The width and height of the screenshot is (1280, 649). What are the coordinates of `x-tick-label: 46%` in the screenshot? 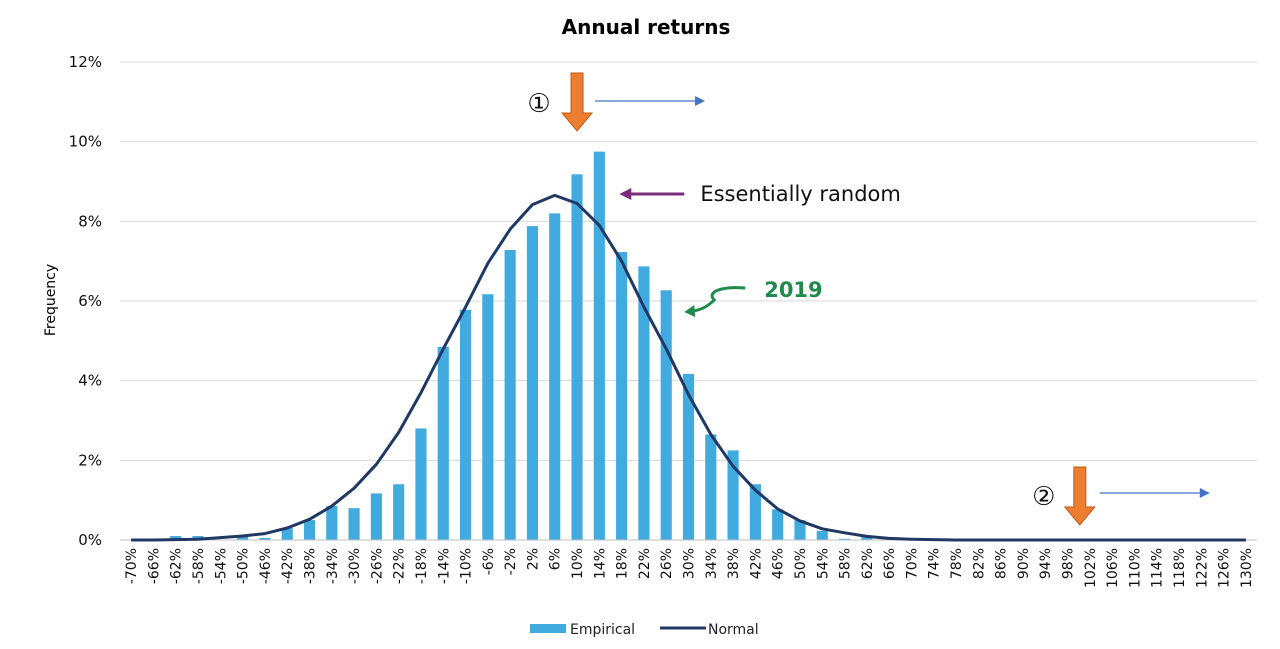 It's located at (779, 563).